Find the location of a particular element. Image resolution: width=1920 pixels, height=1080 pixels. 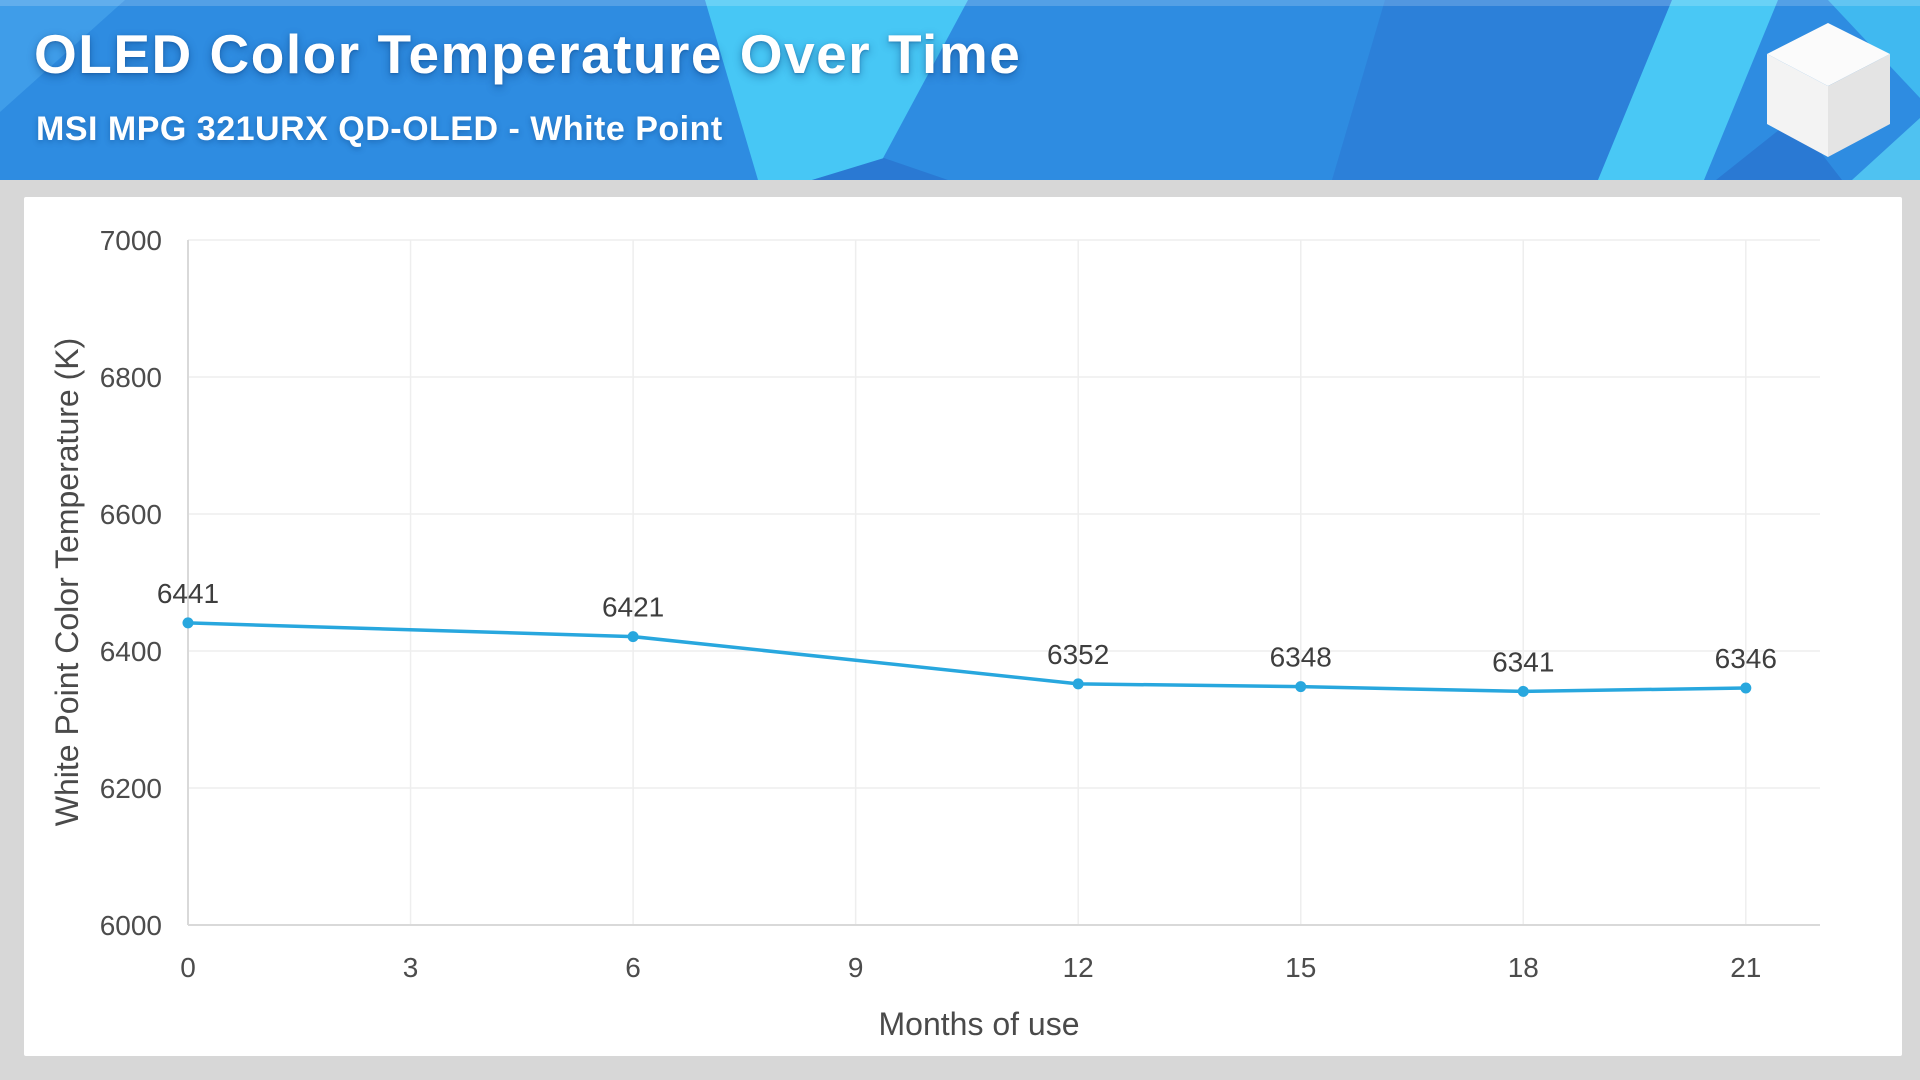

header-dark-notch is located at coordinates (880, 169).